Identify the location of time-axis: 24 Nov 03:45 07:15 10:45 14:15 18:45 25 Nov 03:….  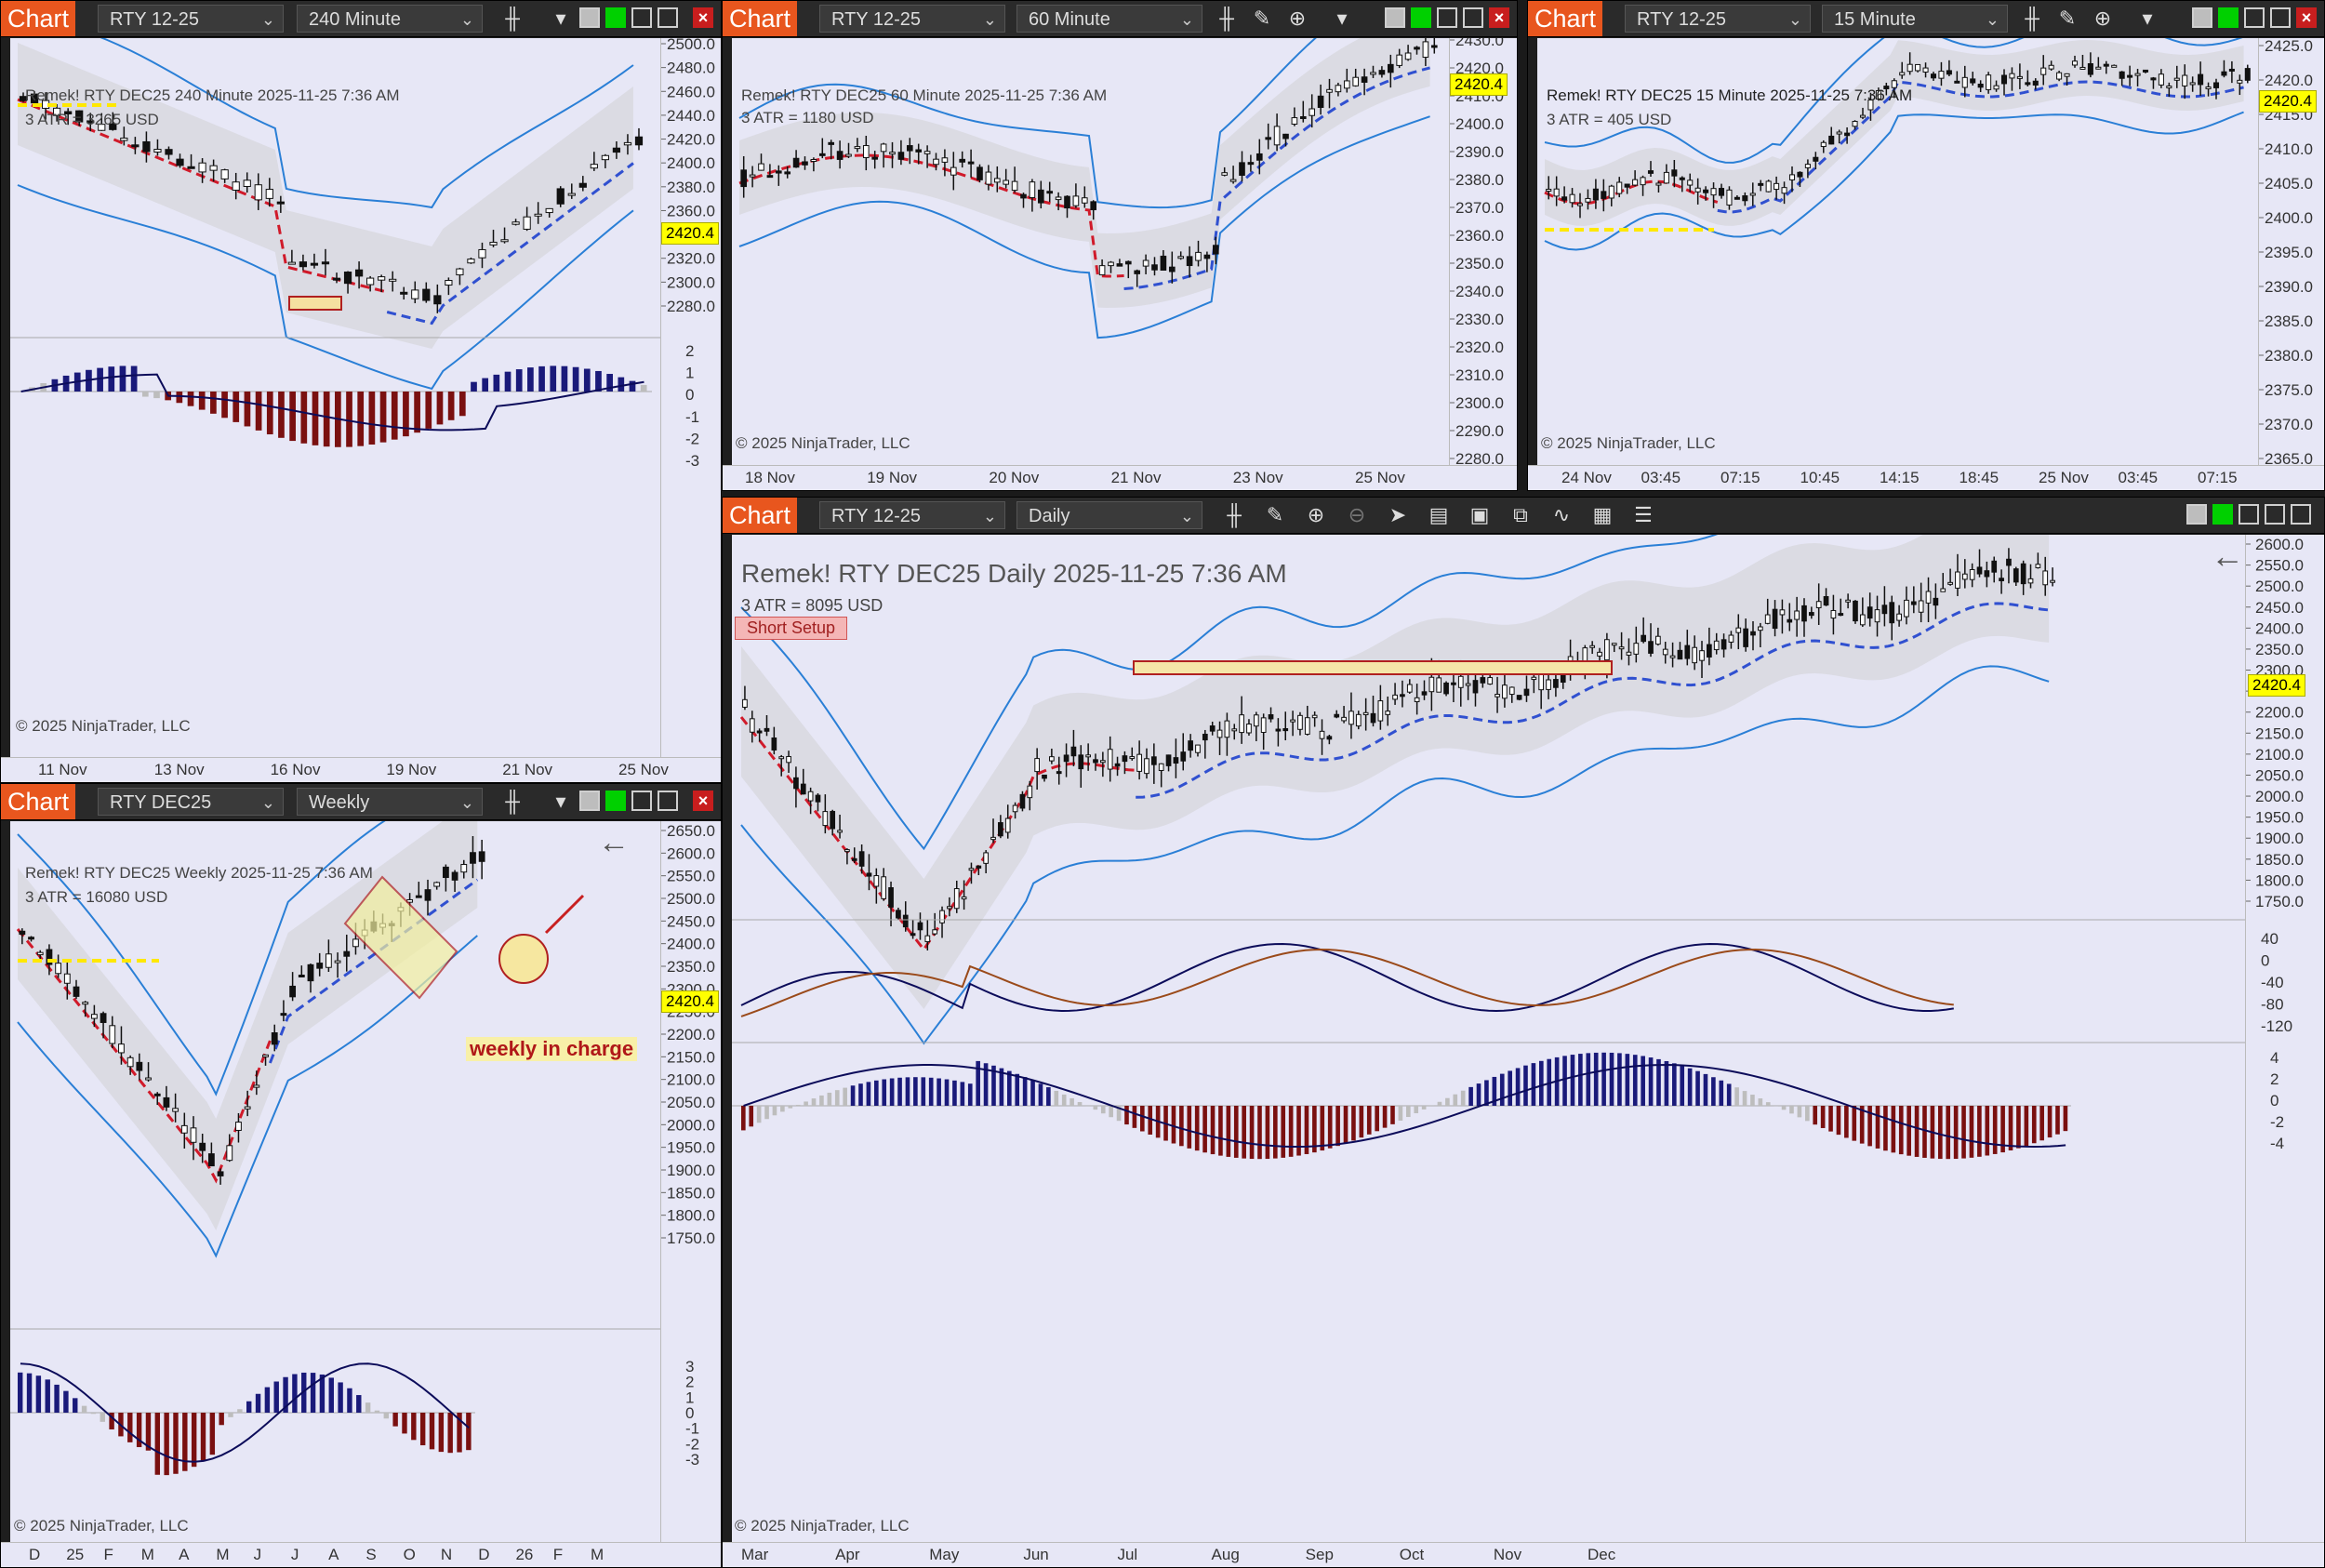
(1926, 477).